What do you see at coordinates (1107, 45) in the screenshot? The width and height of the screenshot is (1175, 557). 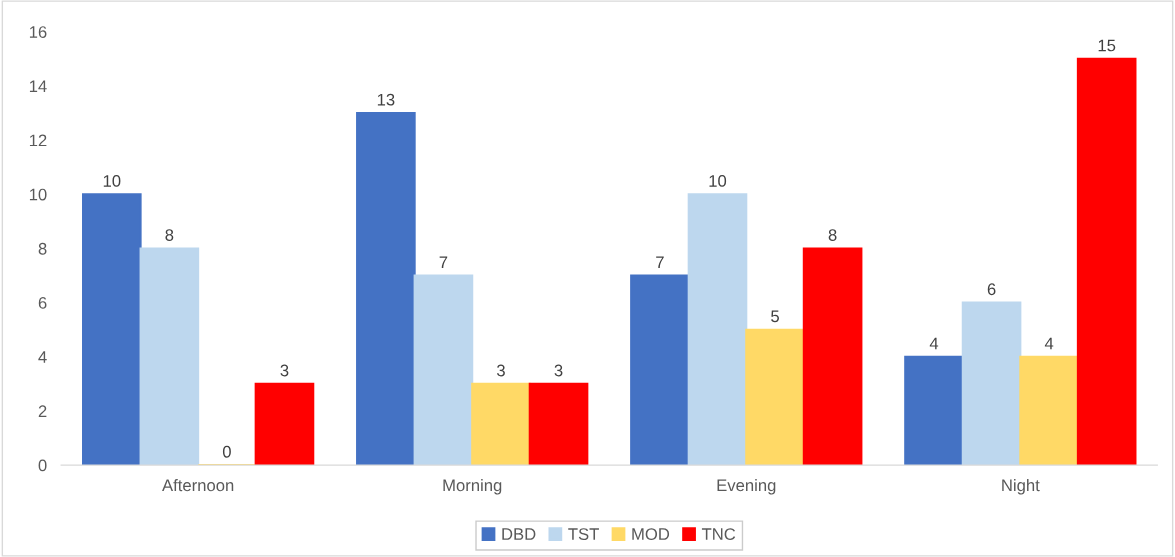 I see `data-label: 15` at bounding box center [1107, 45].